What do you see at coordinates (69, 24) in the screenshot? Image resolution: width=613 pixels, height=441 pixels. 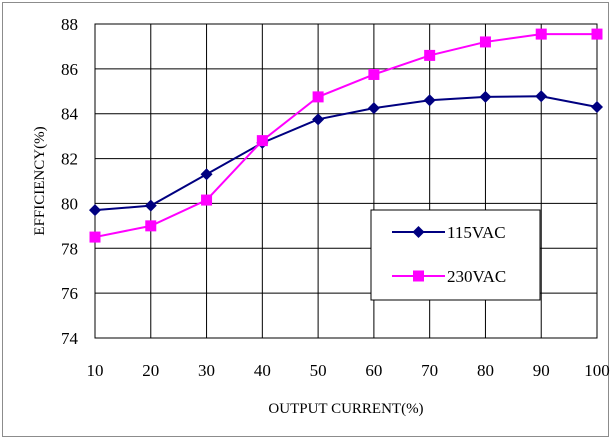 I see `y-tick-label: 88` at bounding box center [69, 24].